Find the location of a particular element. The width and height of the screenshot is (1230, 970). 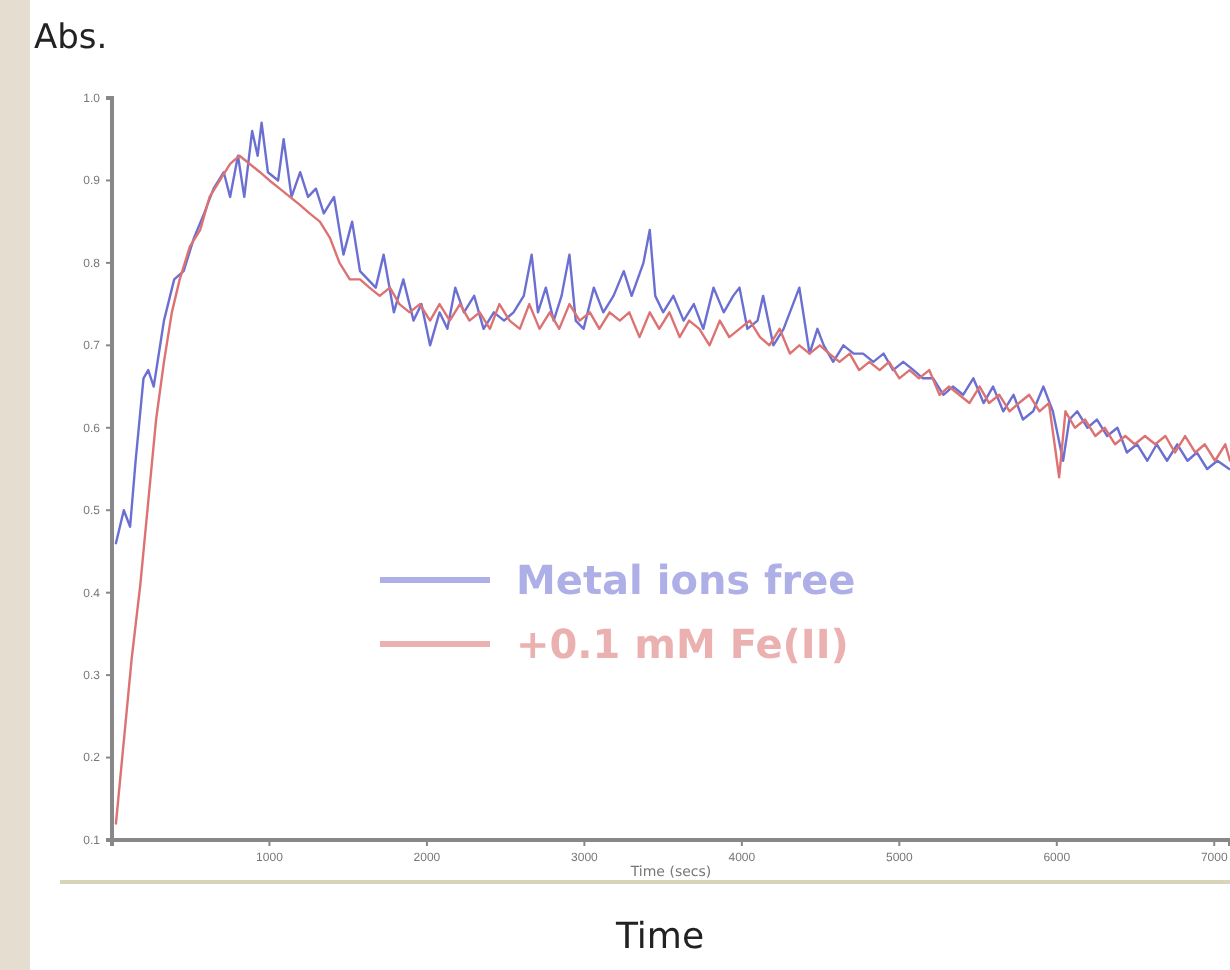

legend-label: Metal ions free is located at coordinates (686, 580).